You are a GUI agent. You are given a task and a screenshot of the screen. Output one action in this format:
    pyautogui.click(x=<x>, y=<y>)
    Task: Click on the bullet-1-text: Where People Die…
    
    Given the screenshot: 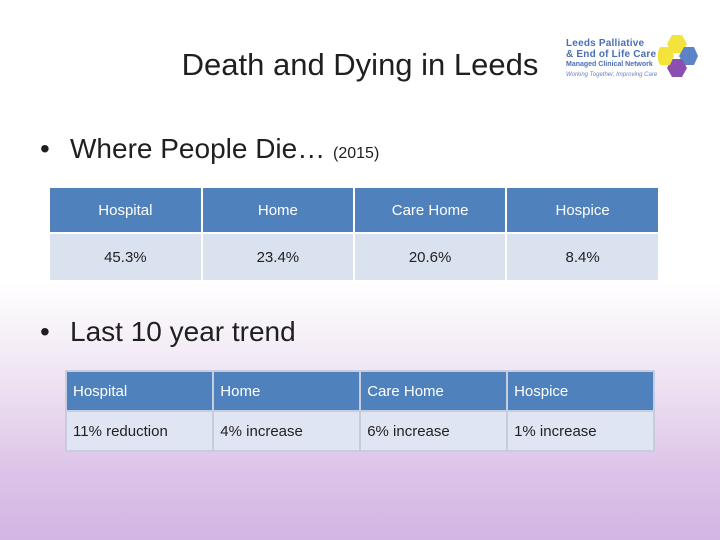 What is the action you would take?
    pyautogui.click(x=198, y=148)
    